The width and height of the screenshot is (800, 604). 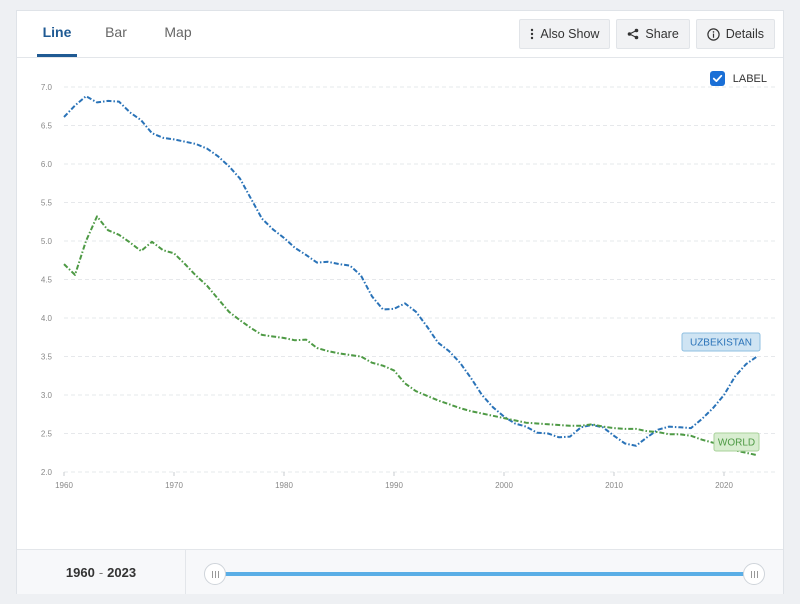 I want to click on y-tick-label: 4.5, so click(x=47, y=280).